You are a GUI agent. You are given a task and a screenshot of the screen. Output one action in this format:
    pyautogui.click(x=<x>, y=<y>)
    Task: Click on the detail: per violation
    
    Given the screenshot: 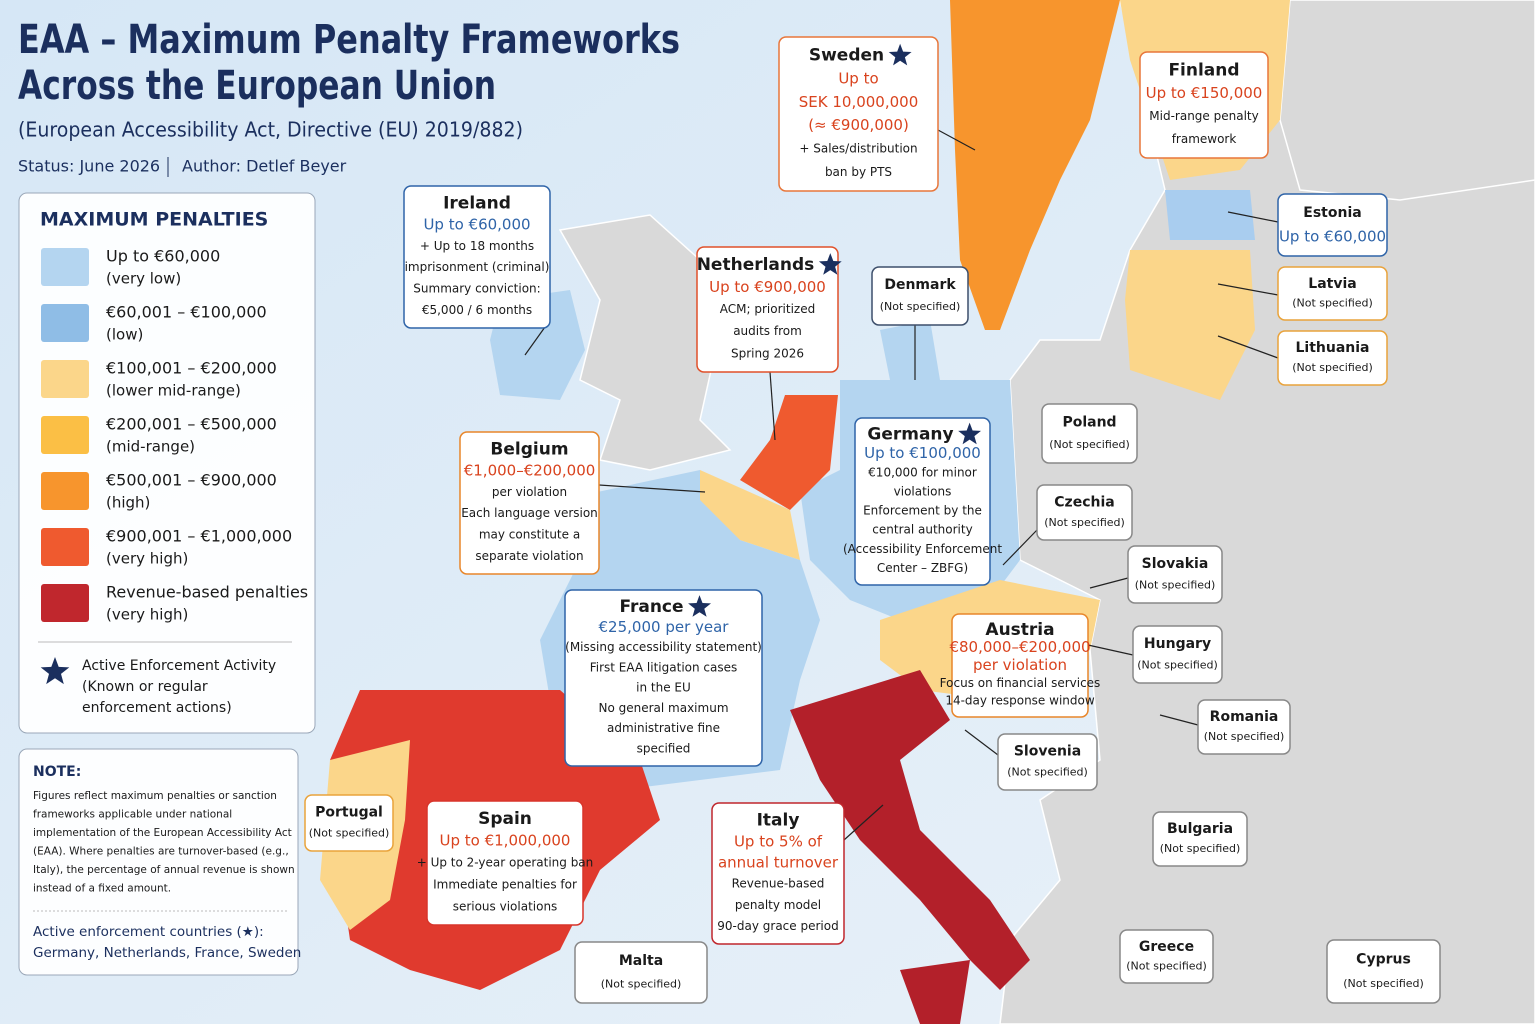 What is the action you would take?
    pyautogui.click(x=529, y=492)
    